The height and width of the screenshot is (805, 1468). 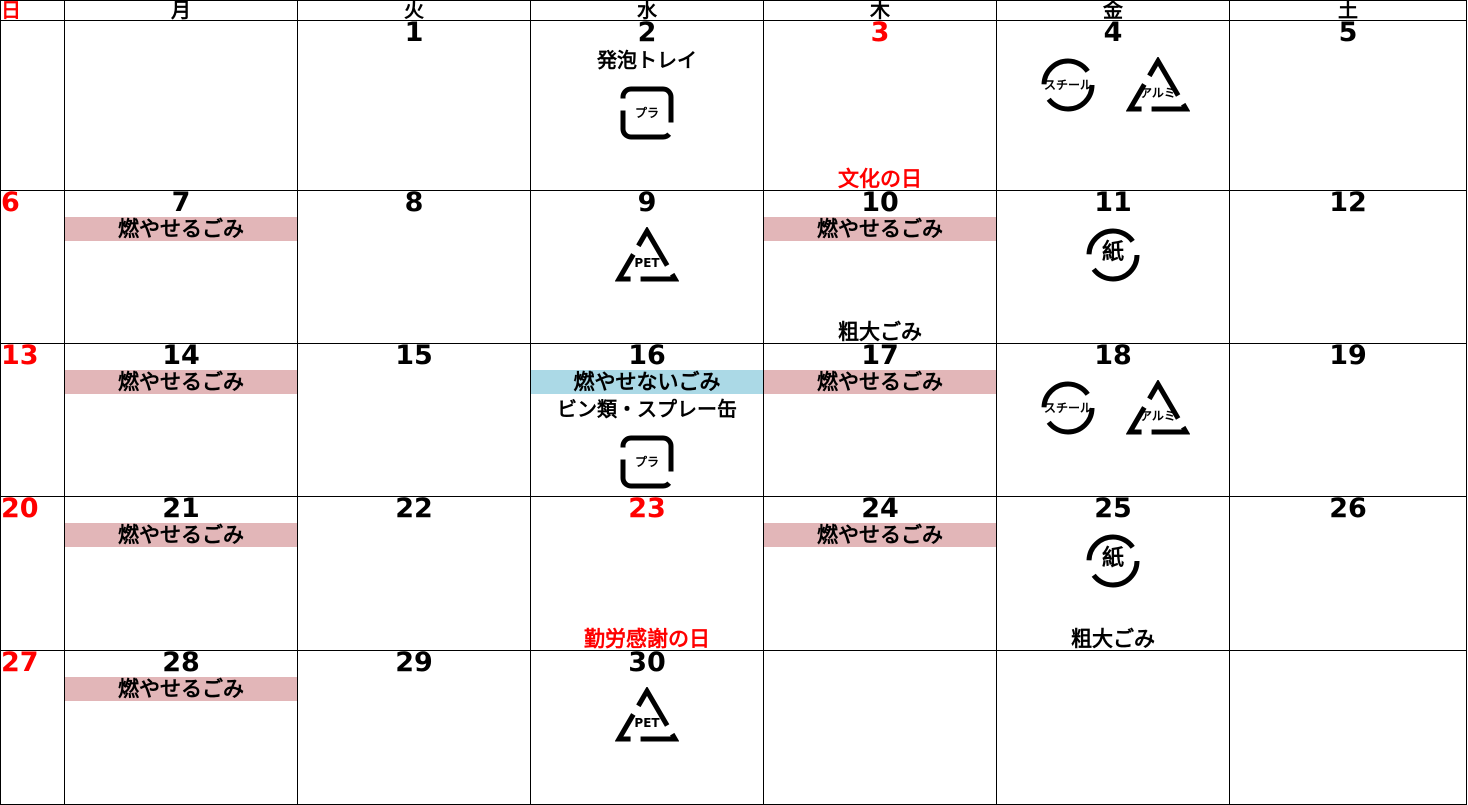 I want to click on icon-row: スチールアルミ, so click(x=1113, y=85).